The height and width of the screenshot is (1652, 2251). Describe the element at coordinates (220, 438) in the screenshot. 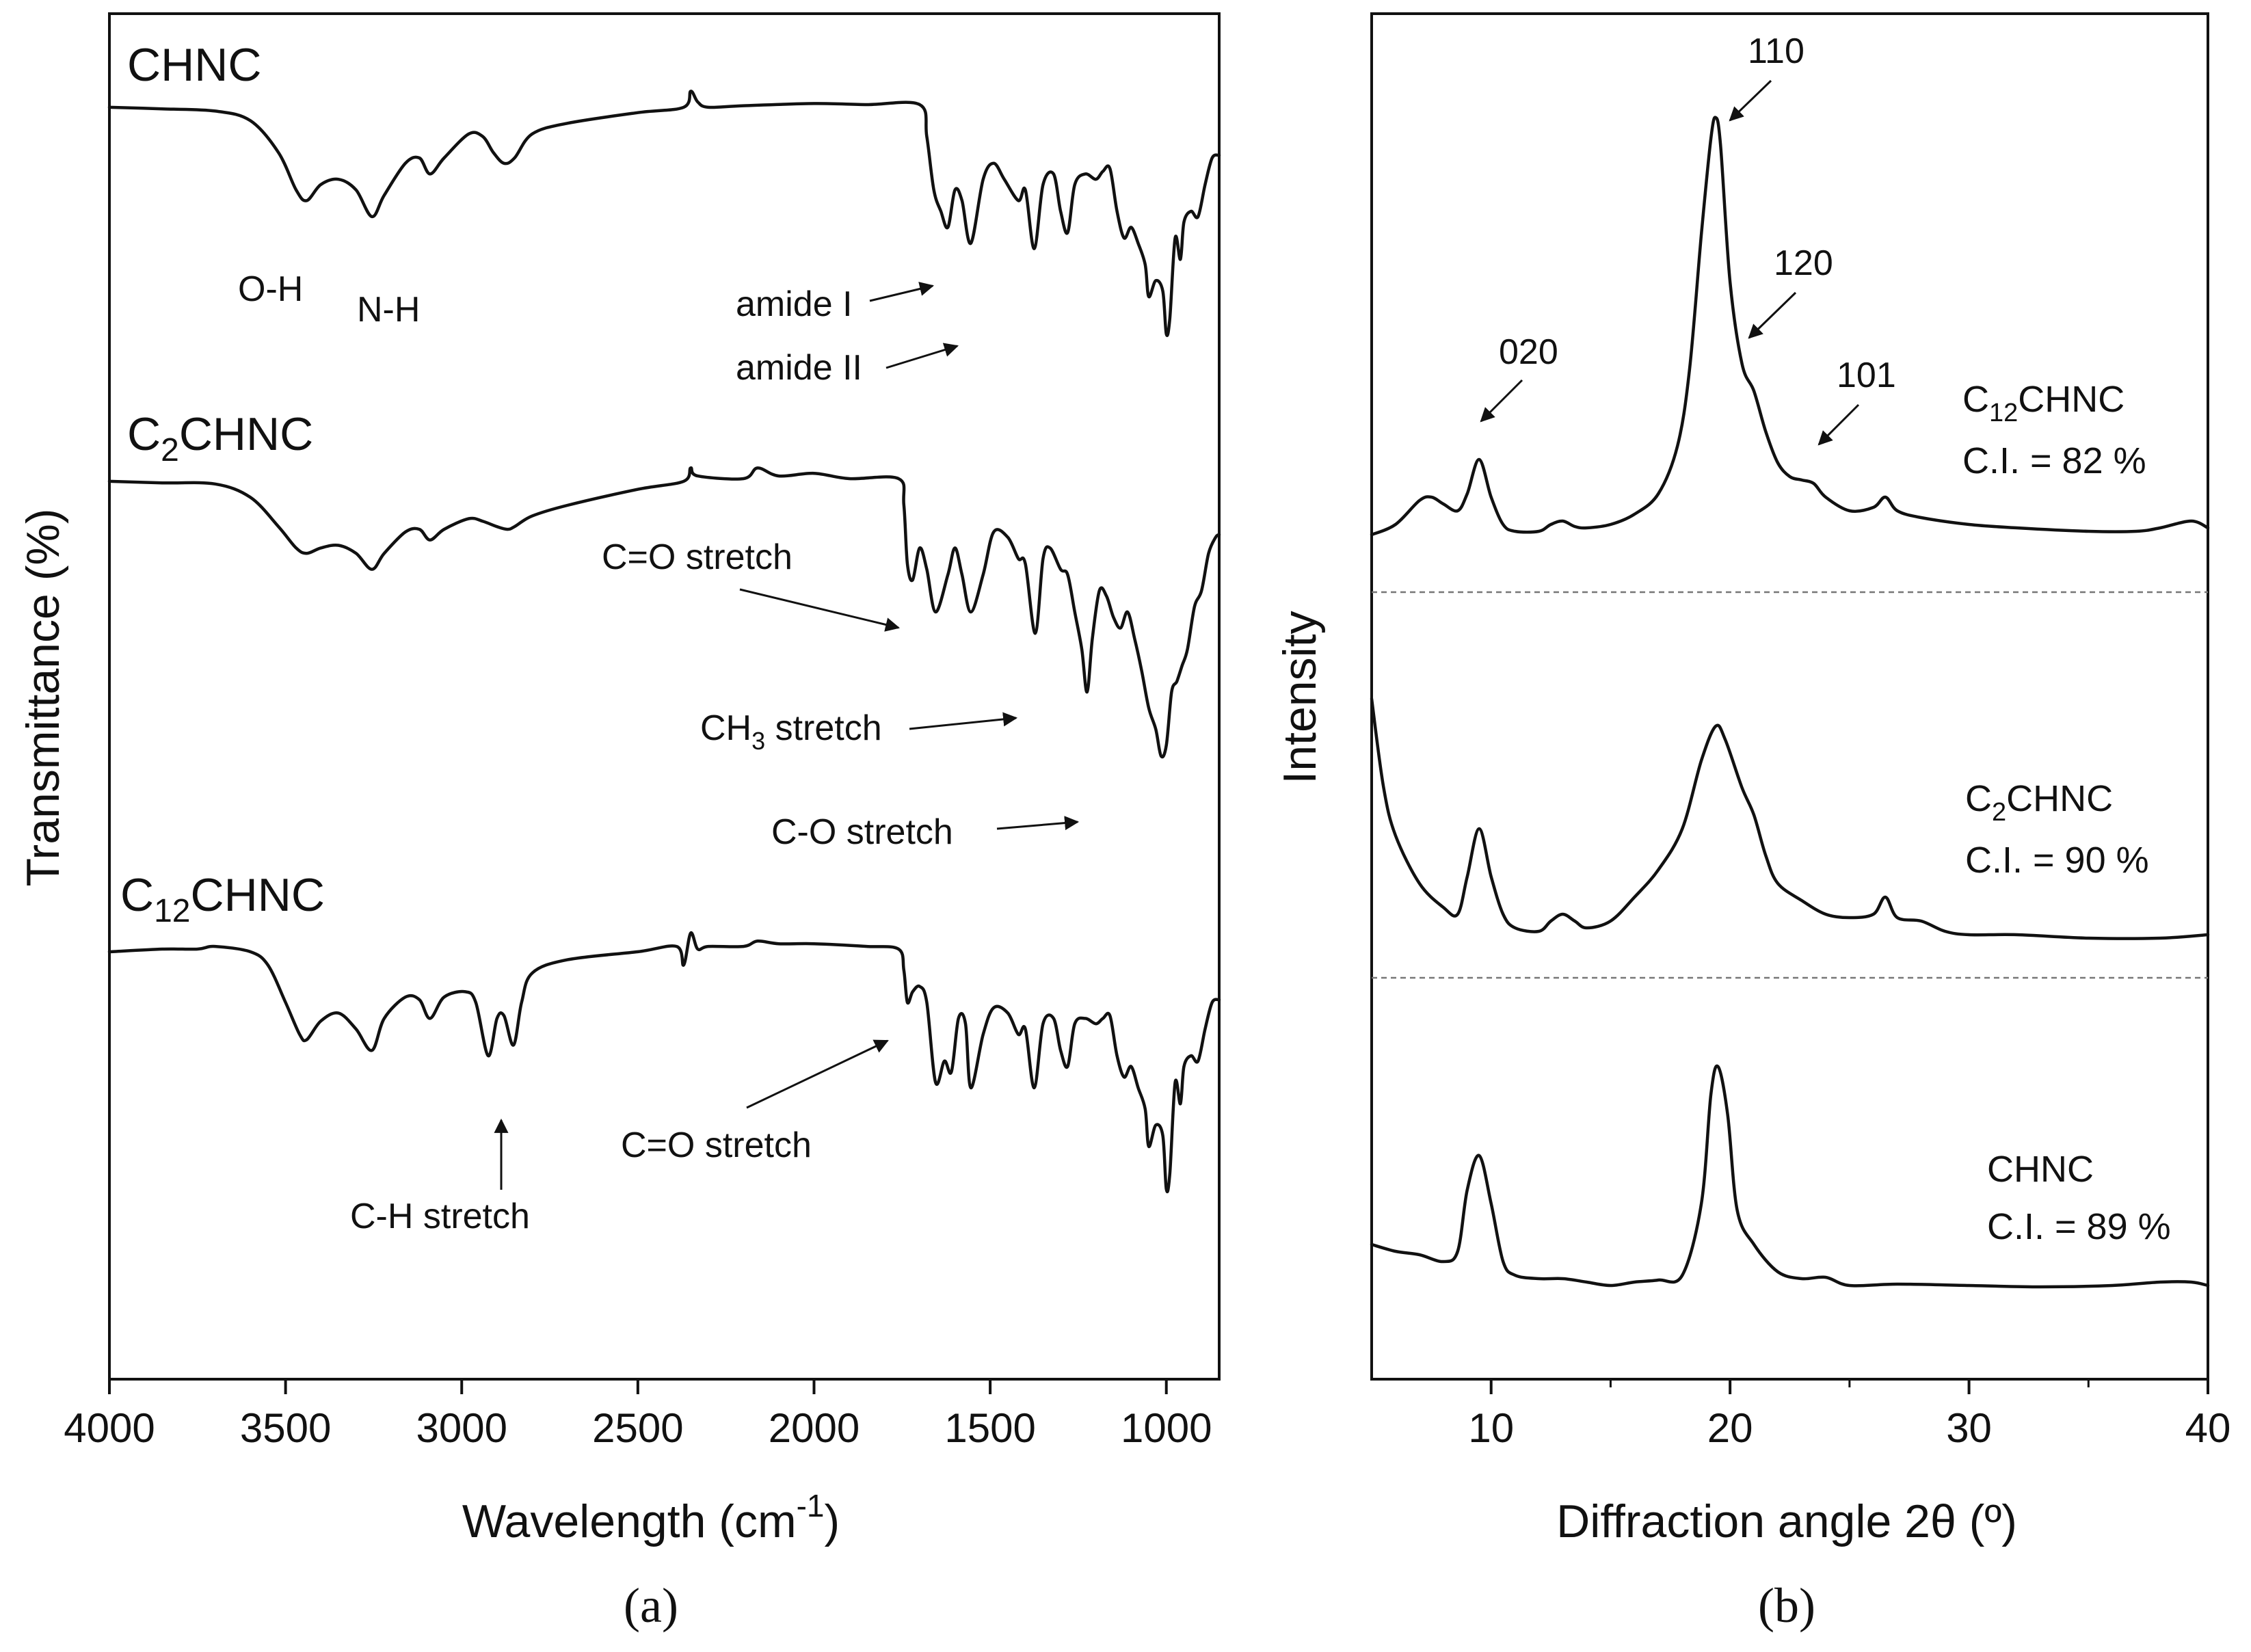

I see `a-label-c2chnc: C2CHNC` at that location.